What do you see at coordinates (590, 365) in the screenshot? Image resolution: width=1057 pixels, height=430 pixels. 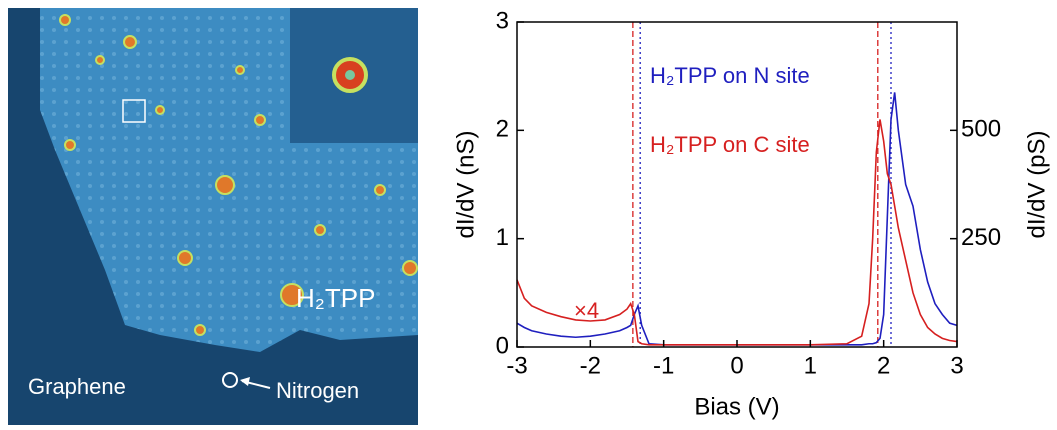 I see `x-tick-label: -2` at bounding box center [590, 365].